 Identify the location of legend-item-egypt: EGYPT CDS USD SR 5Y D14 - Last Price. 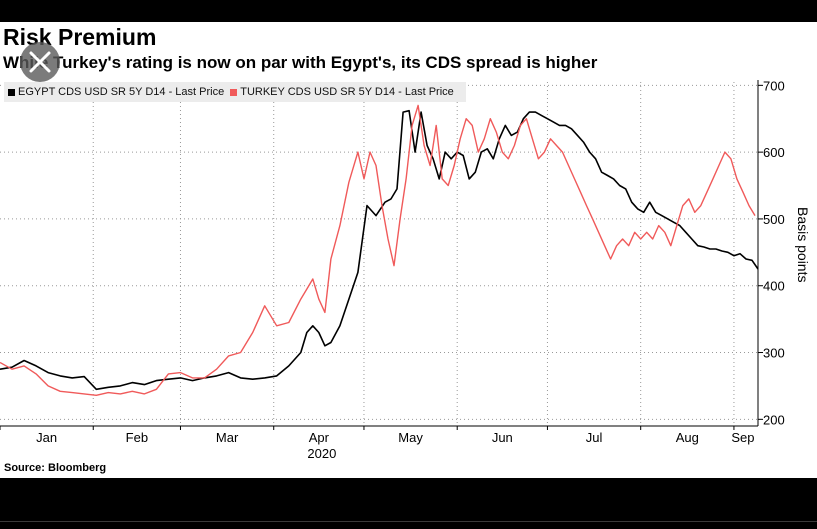
(116, 92).